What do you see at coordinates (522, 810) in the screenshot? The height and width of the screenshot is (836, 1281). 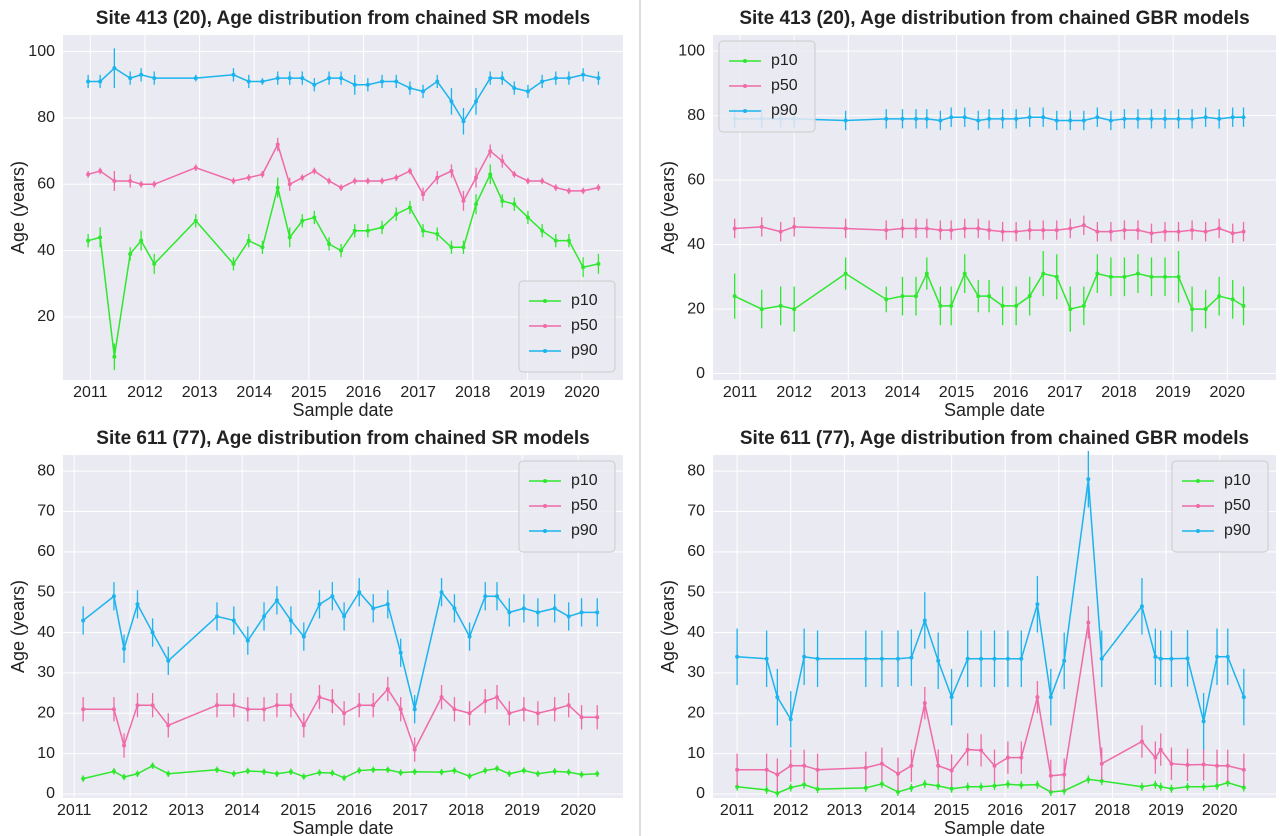 I see `x-tick-label: 2019` at bounding box center [522, 810].